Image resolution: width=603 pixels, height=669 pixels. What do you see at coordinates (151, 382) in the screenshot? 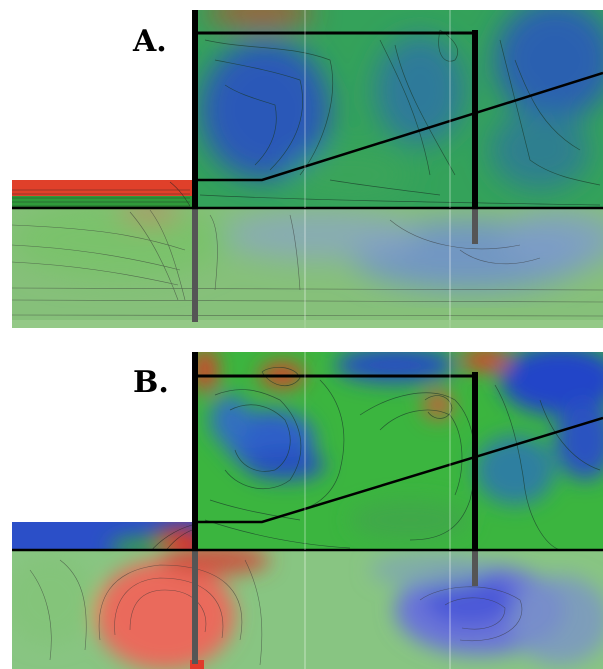
I see `panel-b-label: B.` at bounding box center [151, 382].